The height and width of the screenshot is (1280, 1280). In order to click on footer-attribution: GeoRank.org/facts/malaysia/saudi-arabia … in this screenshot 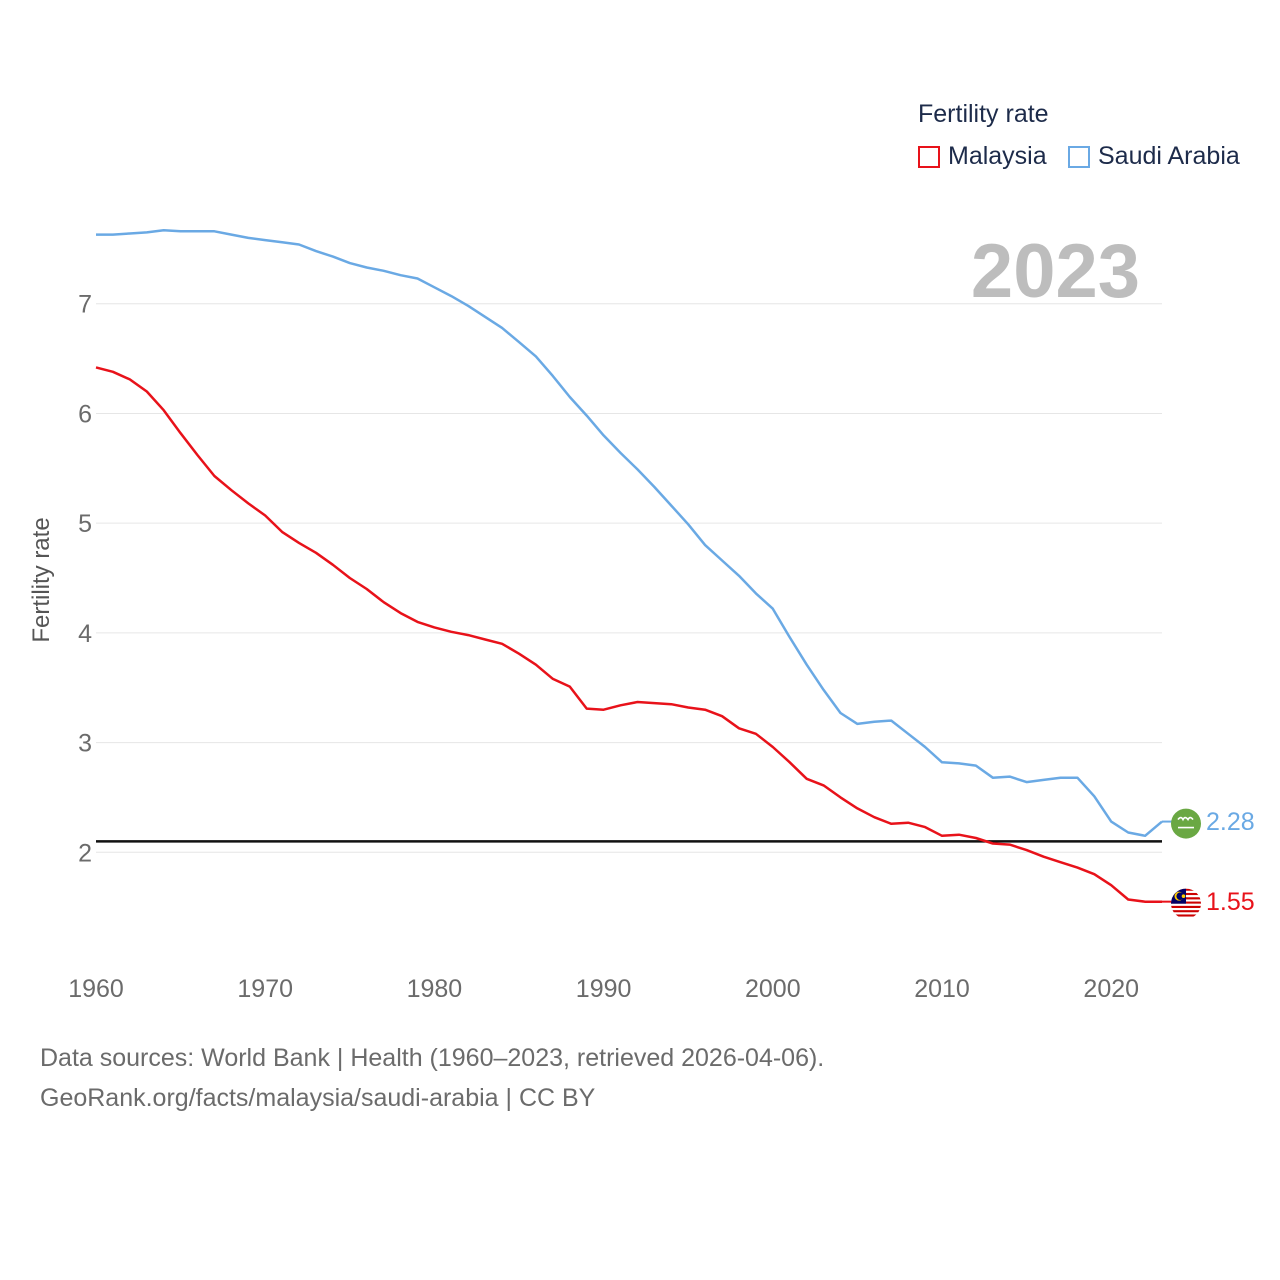, I will do `click(318, 1098)`.